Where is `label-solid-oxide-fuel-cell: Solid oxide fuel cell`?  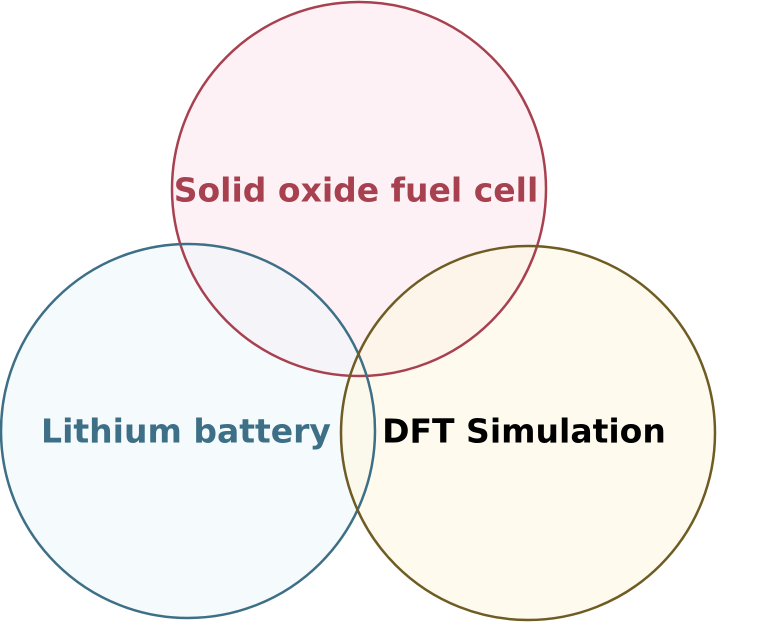 label-solid-oxide-fuel-cell: Solid oxide fuel cell is located at coordinates (356, 190).